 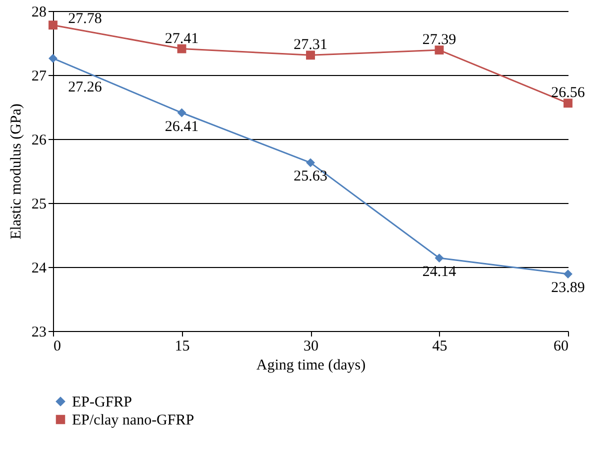 What do you see at coordinates (133, 420) in the screenshot?
I see `legend-label: EP/clay nano-GFRP` at bounding box center [133, 420].